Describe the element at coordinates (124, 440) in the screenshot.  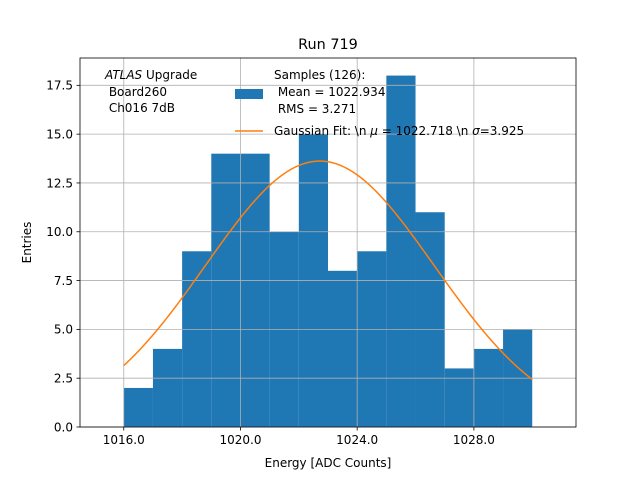
I see `x-tick-label: 1016.0` at that location.